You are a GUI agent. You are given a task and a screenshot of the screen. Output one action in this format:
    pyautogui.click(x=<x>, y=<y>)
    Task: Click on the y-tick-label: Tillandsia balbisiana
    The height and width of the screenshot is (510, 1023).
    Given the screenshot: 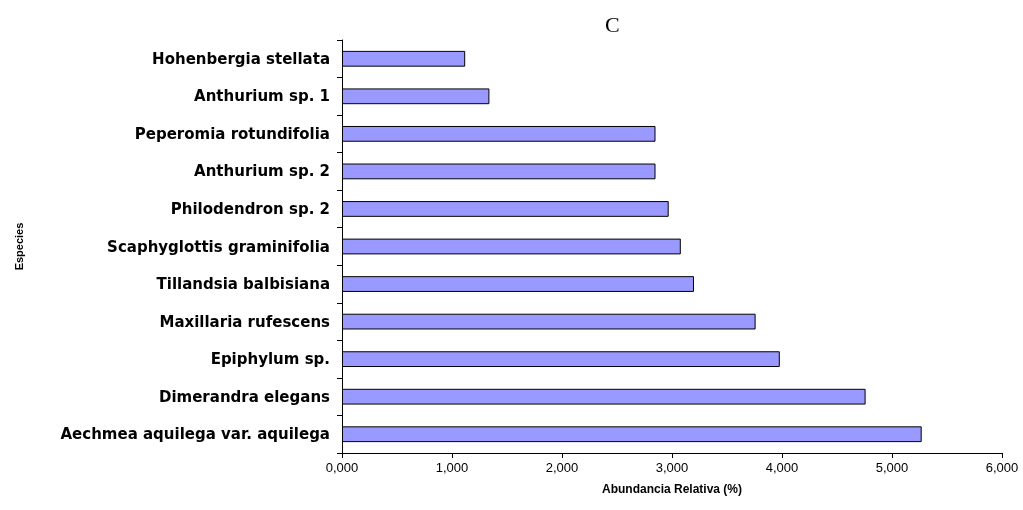 What is the action you would take?
    pyautogui.click(x=243, y=284)
    